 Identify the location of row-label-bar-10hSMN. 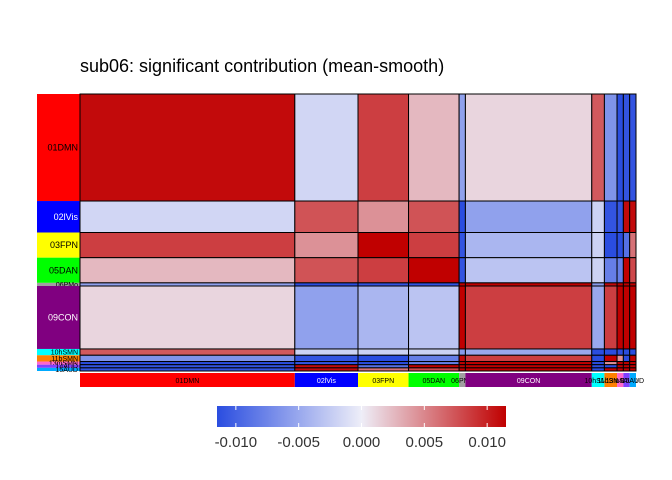
(58, 352).